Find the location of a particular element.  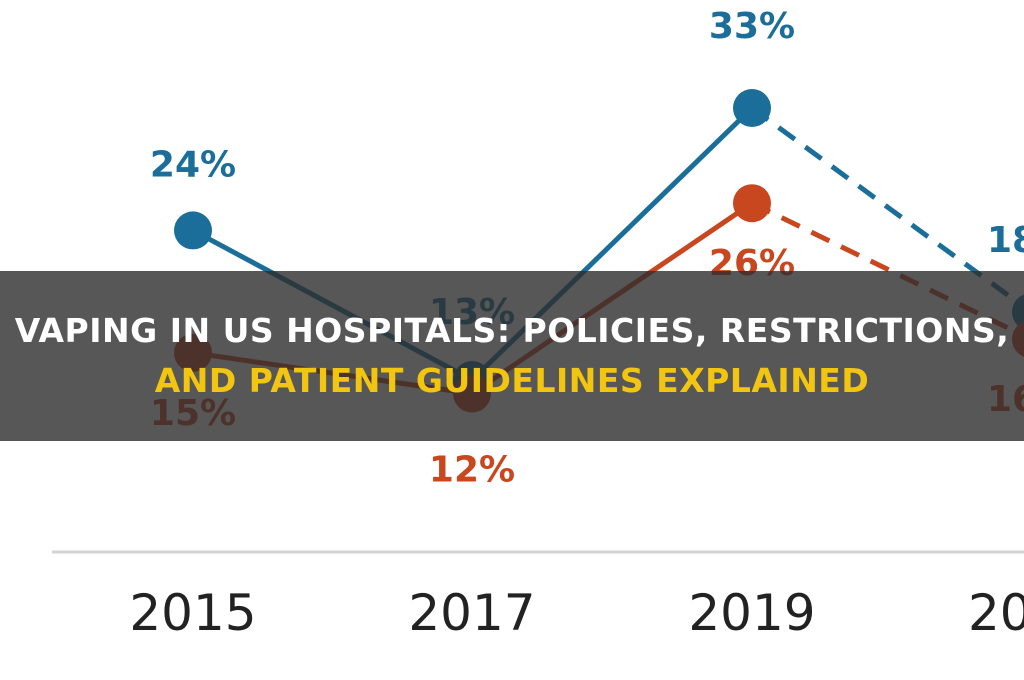

x-tick-label: 2019 is located at coordinates (751, 613).